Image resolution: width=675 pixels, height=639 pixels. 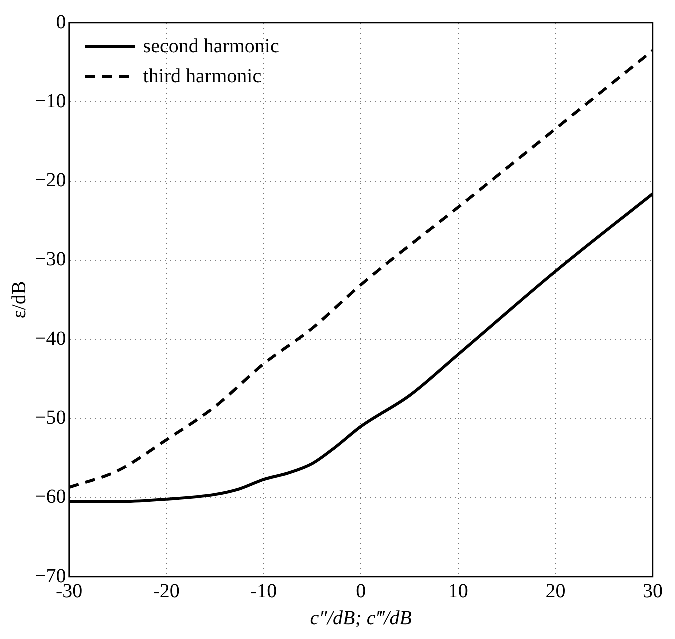 What do you see at coordinates (166, 591) in the screenshot?
I see `x-tick-label: -20` at bounding box center [166, 591].